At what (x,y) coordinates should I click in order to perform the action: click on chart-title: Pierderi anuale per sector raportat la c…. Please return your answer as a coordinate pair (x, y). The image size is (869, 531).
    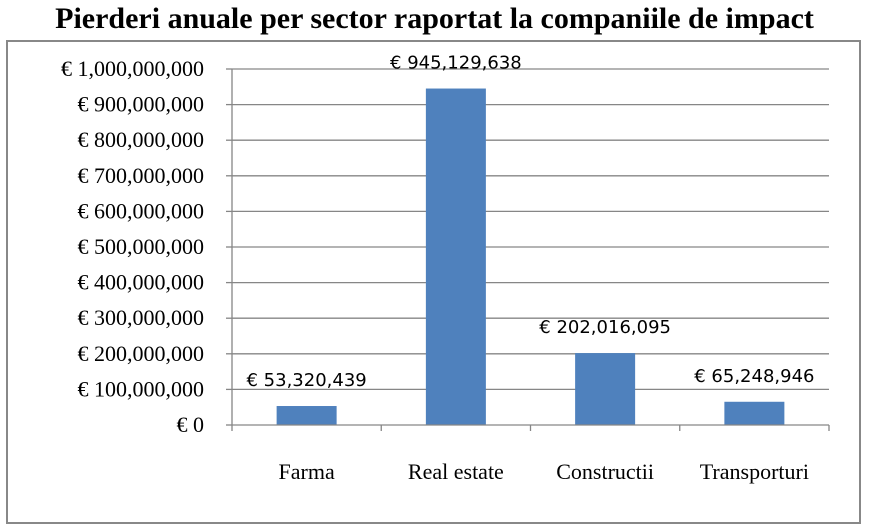
    Looking at the image, I should click on (434, 18).